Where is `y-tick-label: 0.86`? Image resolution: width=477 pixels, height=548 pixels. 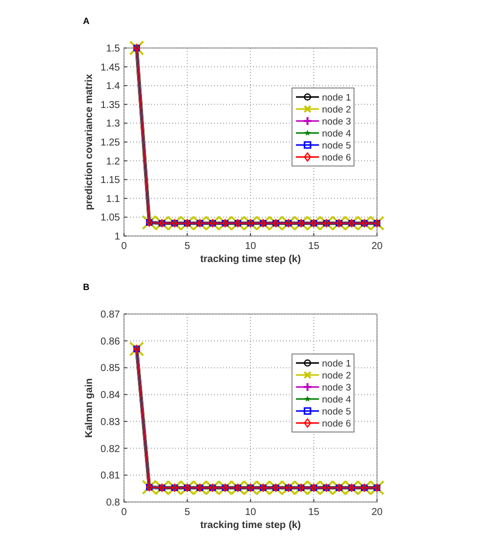
y-tick-label: 0.86 is located at coordinates (110, 342).